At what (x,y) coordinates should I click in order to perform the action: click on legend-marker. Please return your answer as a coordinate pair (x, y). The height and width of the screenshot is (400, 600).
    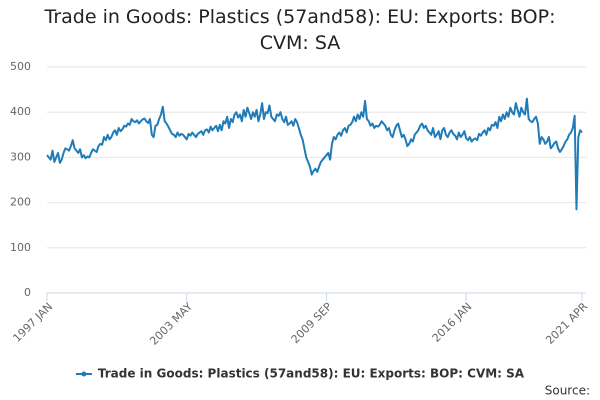
    Looking at the image, I should click on (84, 374).